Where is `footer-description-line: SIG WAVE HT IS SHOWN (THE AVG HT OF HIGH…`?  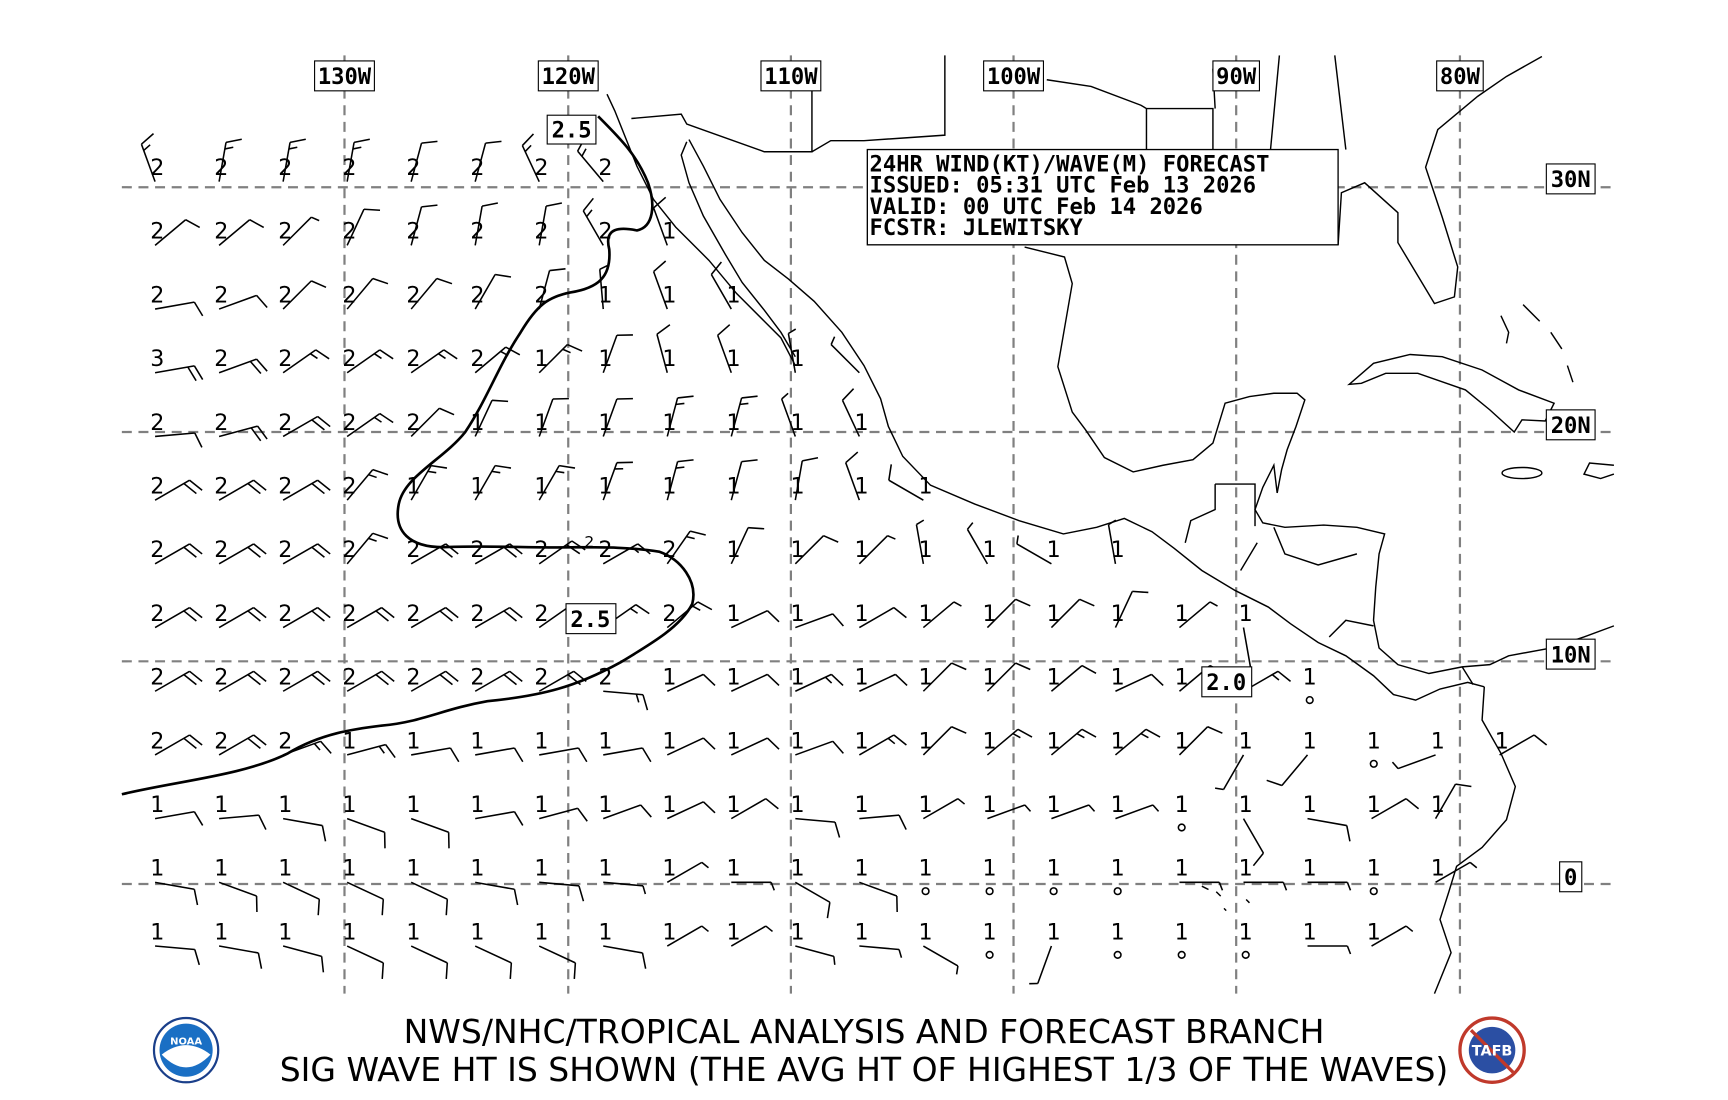
footer-description-line: SIG WAVE HT IS SHOWN (THE AVG HT OF HIGH… is located at coordinates (864, 1069).